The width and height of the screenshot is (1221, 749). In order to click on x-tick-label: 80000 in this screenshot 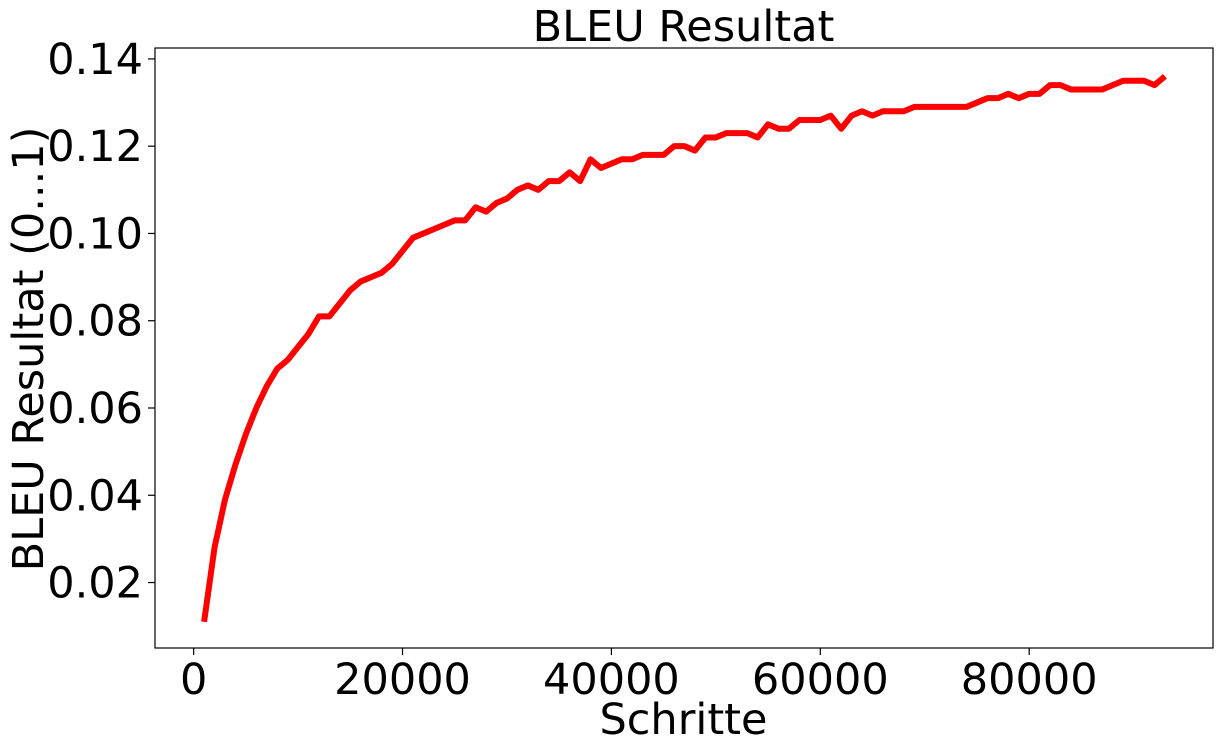, I will do `click(1029, 680)`.